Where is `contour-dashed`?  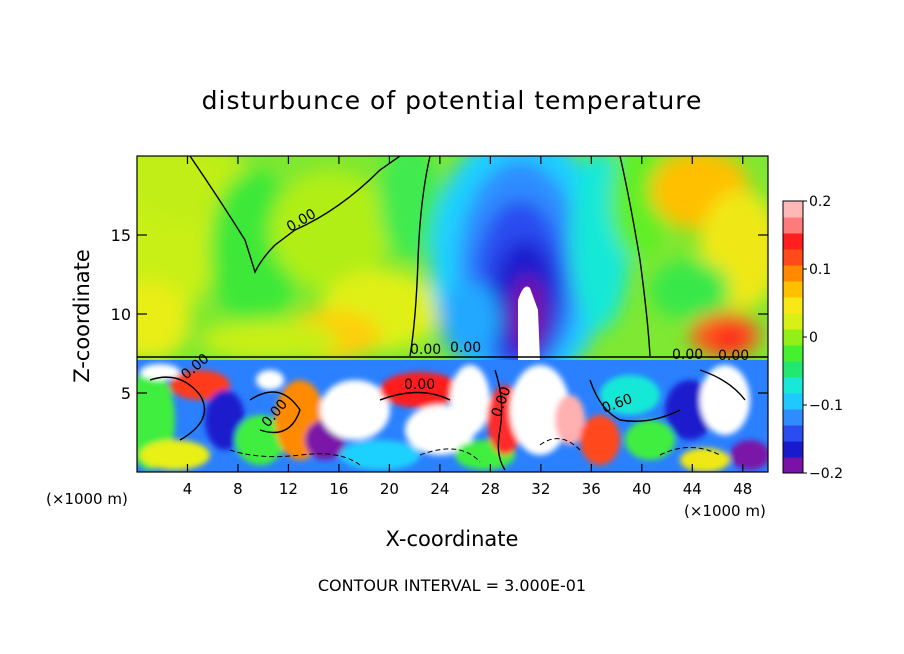 contour-dashed is located at coordinates (475, 452).